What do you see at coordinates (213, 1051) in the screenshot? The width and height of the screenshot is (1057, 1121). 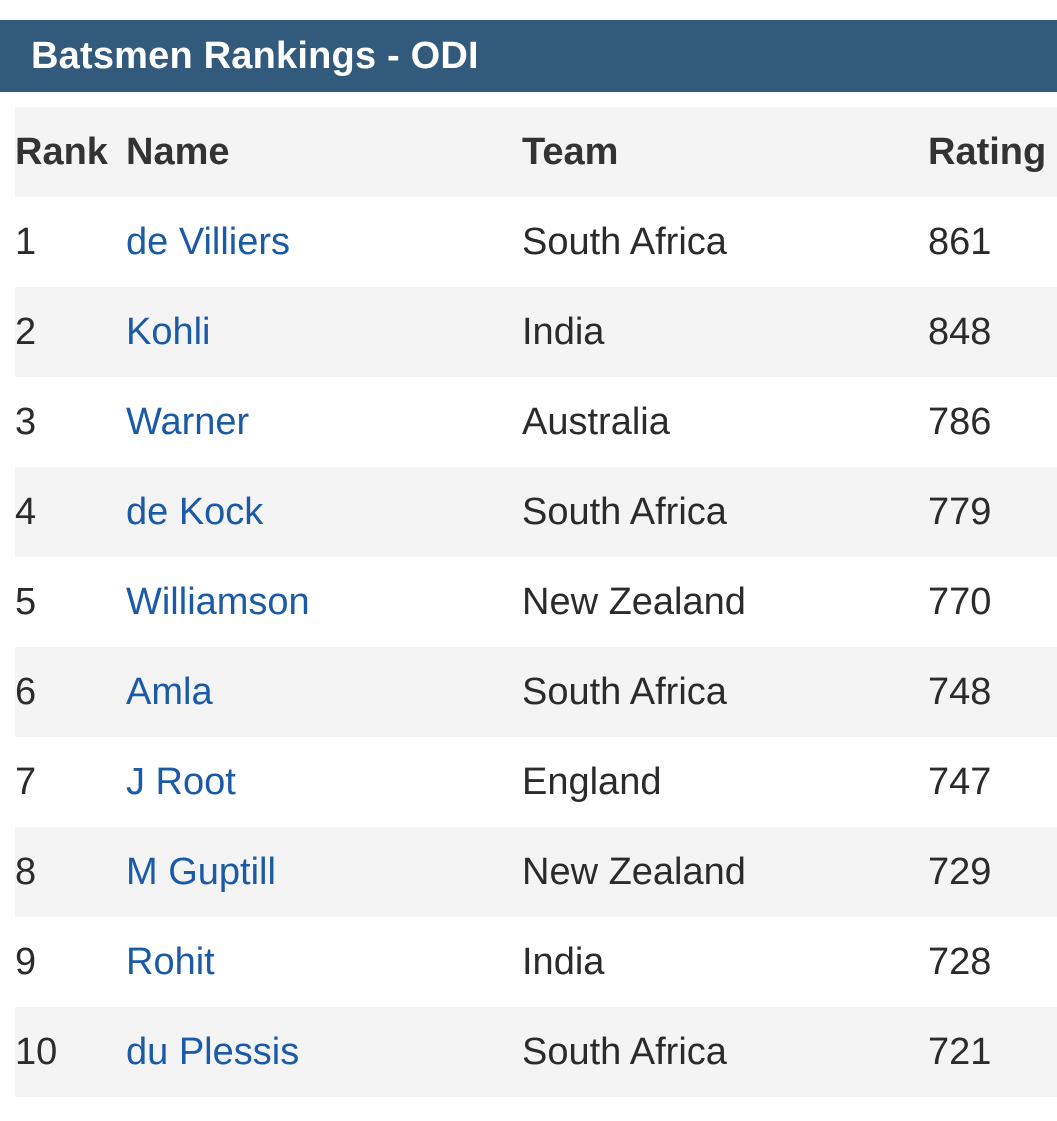 I see `player-name-link: du Plessis` at bounding box center [213, 1051].